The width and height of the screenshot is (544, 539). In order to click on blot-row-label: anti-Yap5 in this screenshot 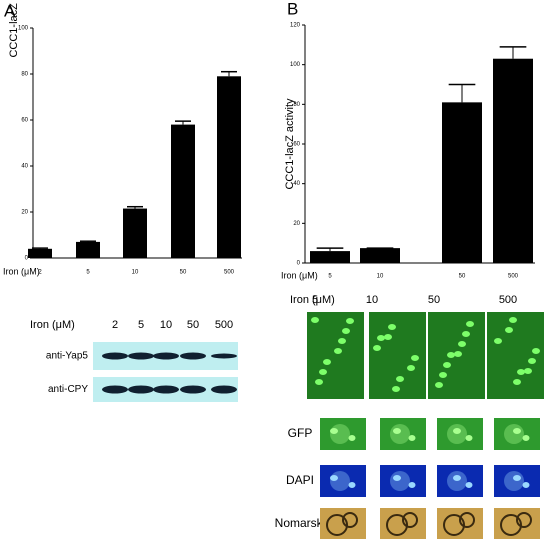, I will do `click(67, 356)`.